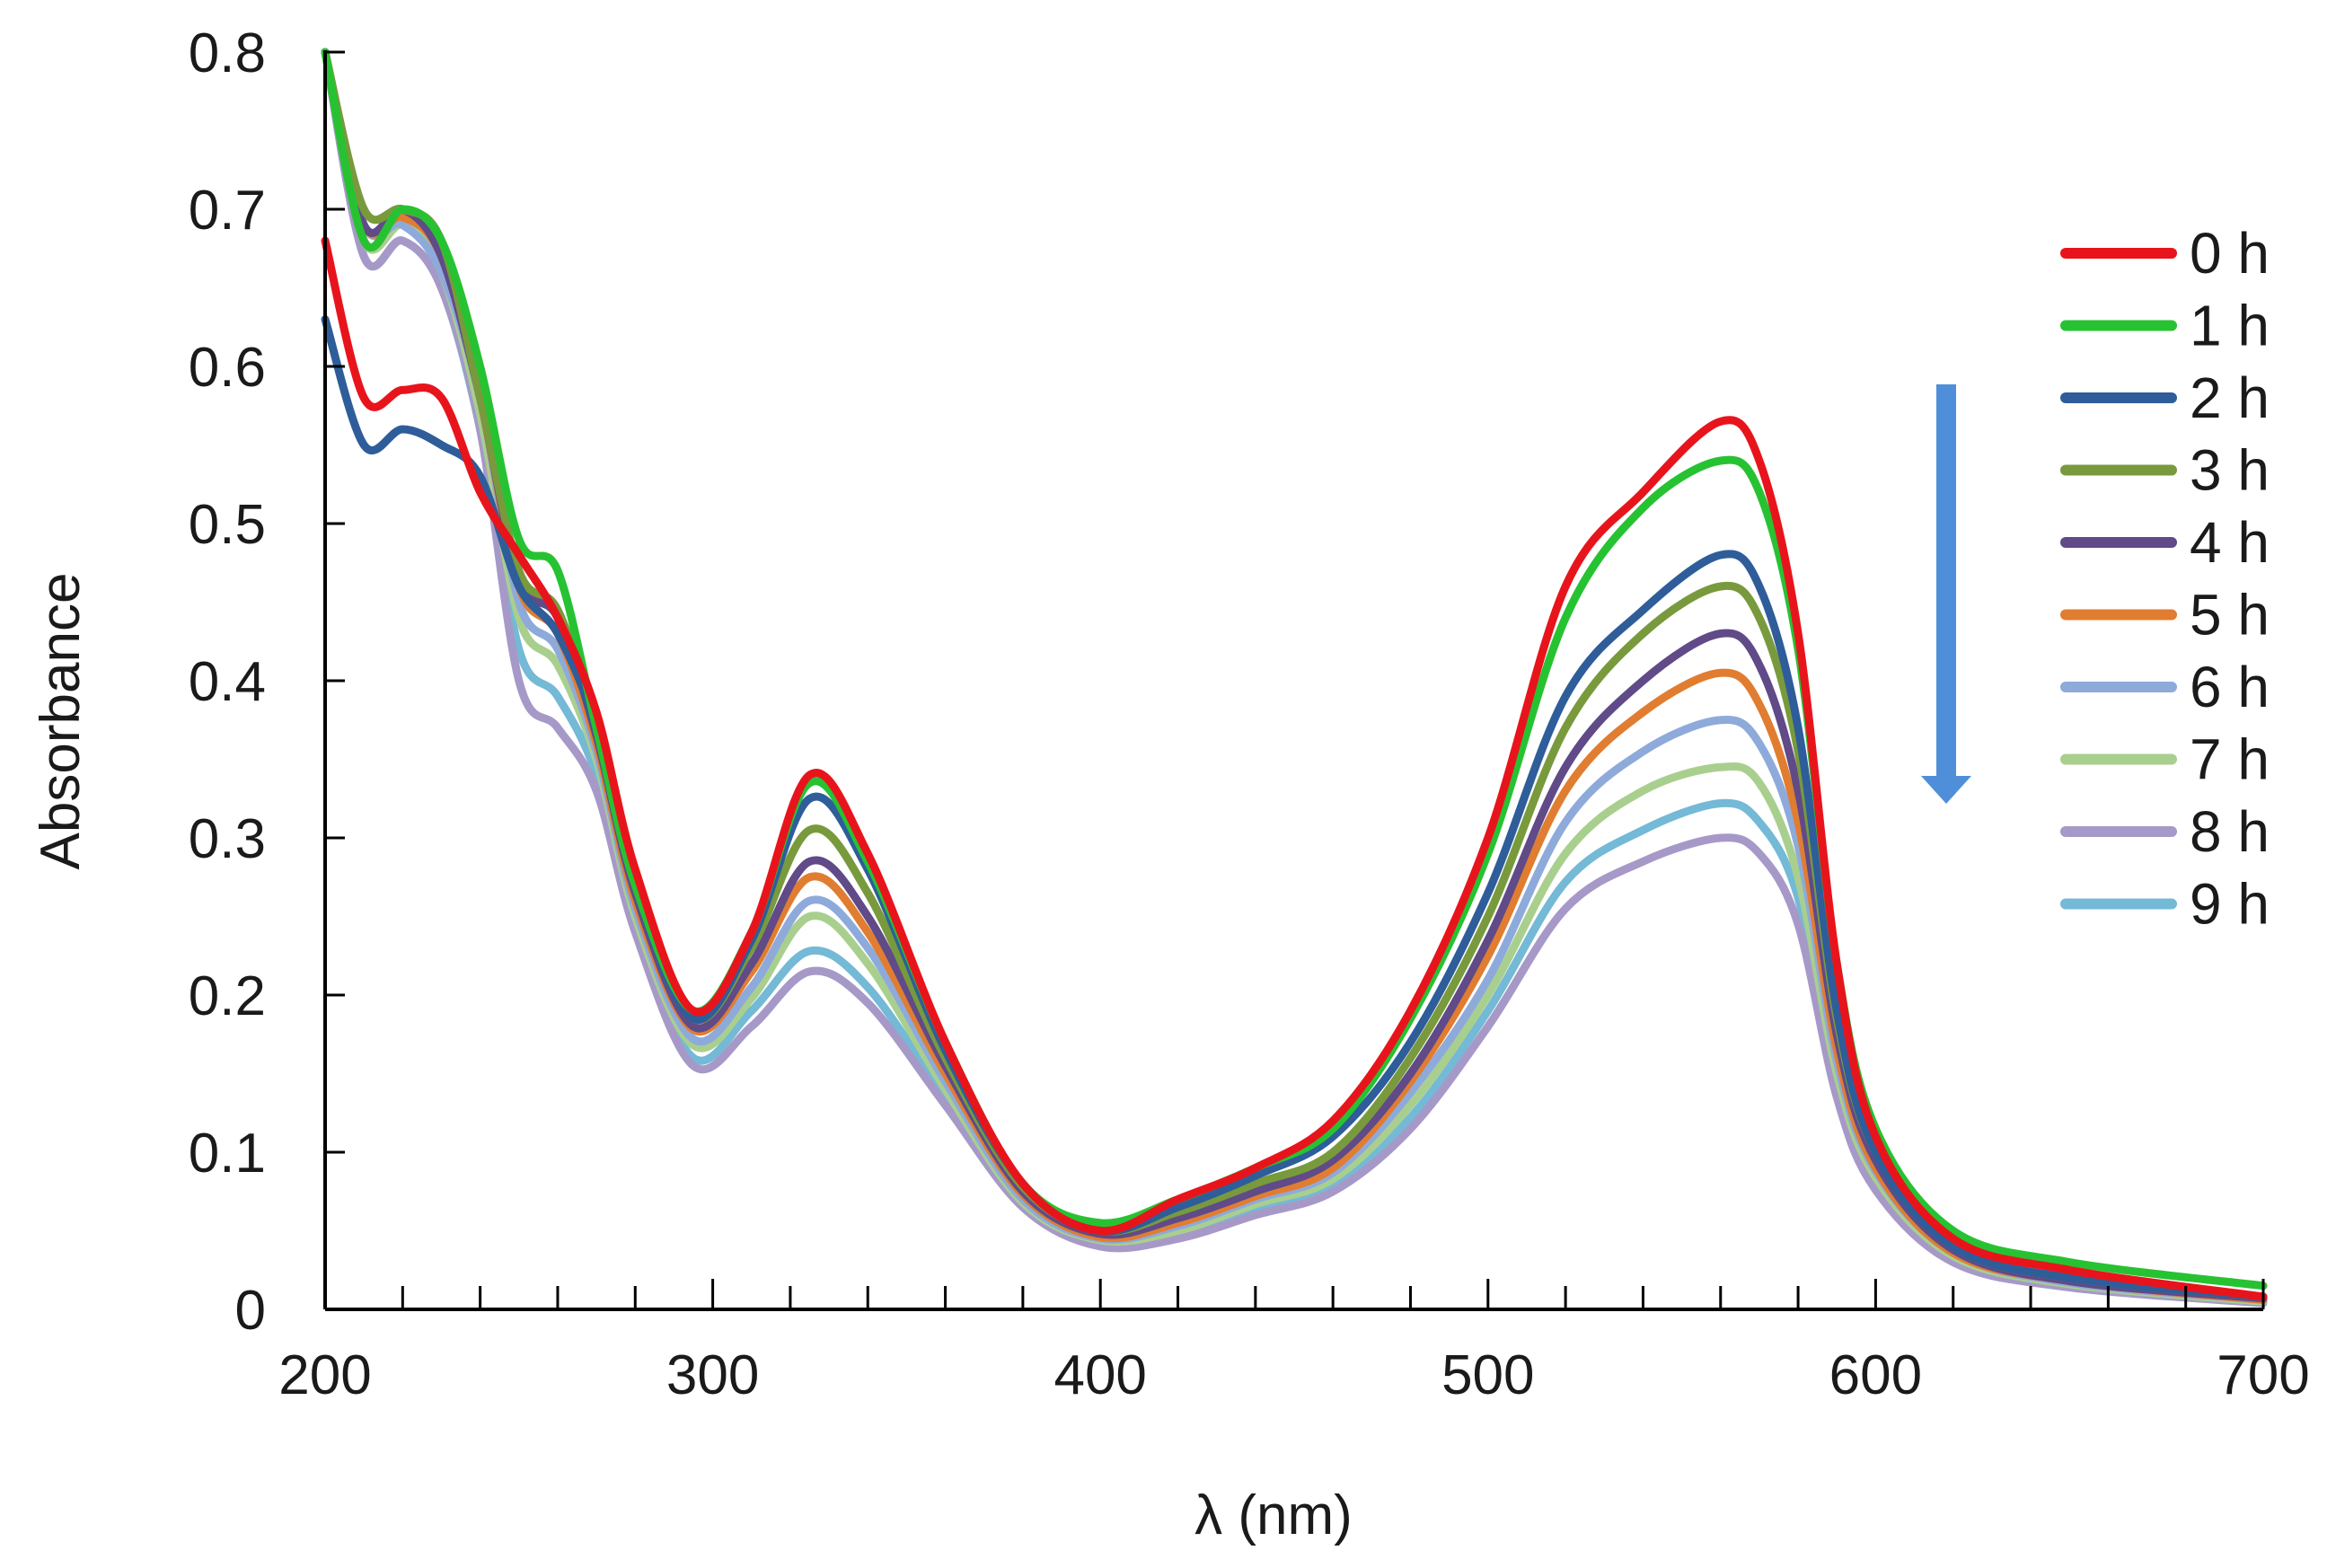 The image size is (2336, 1568). What do you see at coordinates (2165, 904) in the screenshot?
I see `legend-item-9h: 9 h` at bounding box center [2165, 904].